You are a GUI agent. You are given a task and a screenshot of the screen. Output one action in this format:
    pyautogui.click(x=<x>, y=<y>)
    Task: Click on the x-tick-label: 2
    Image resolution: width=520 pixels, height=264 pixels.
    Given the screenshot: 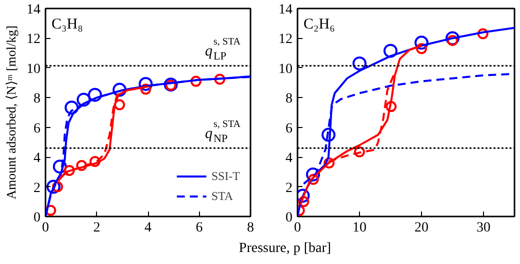 What is the action you would take?
    pyautogui.click(x=96, y=228)
    